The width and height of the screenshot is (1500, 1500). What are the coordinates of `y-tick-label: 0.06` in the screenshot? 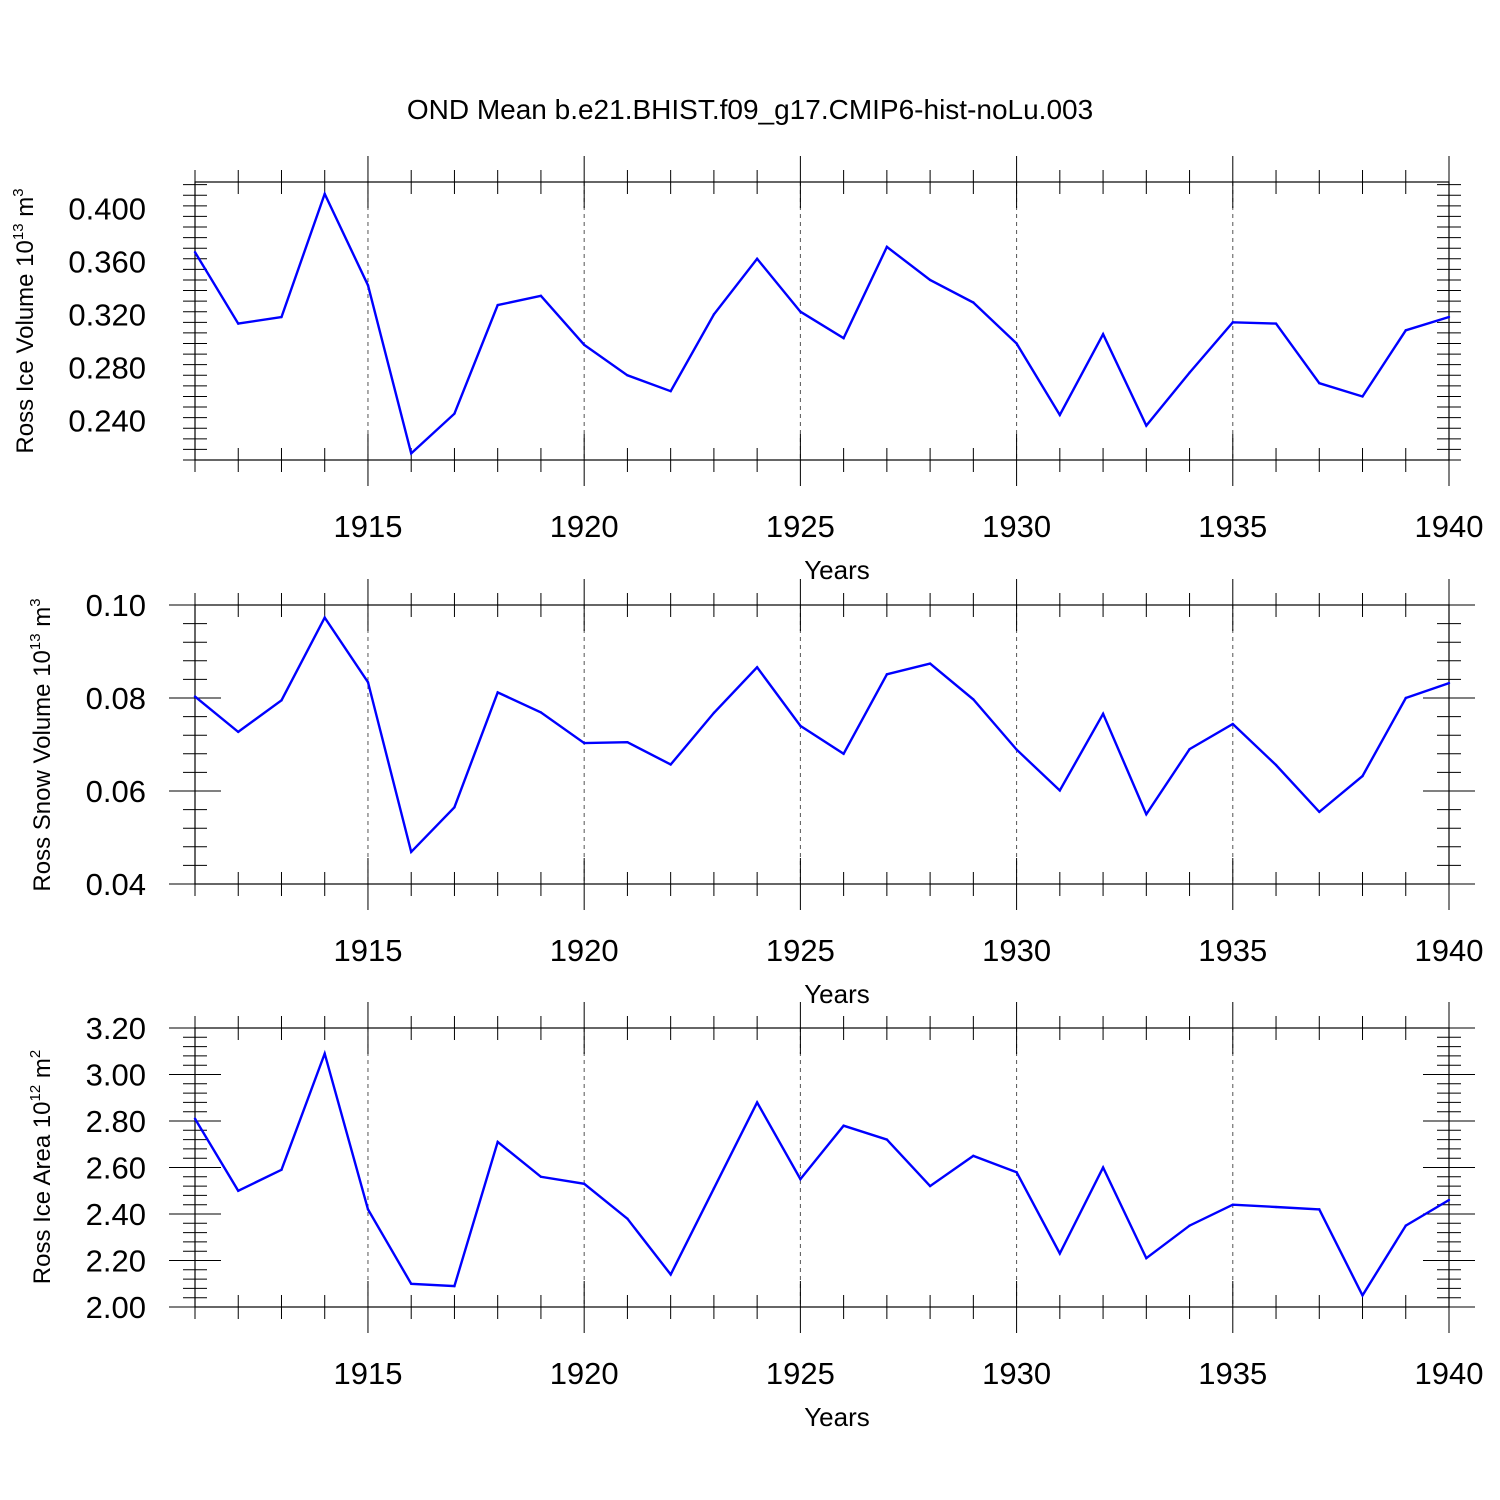 It's located at (116, 791).